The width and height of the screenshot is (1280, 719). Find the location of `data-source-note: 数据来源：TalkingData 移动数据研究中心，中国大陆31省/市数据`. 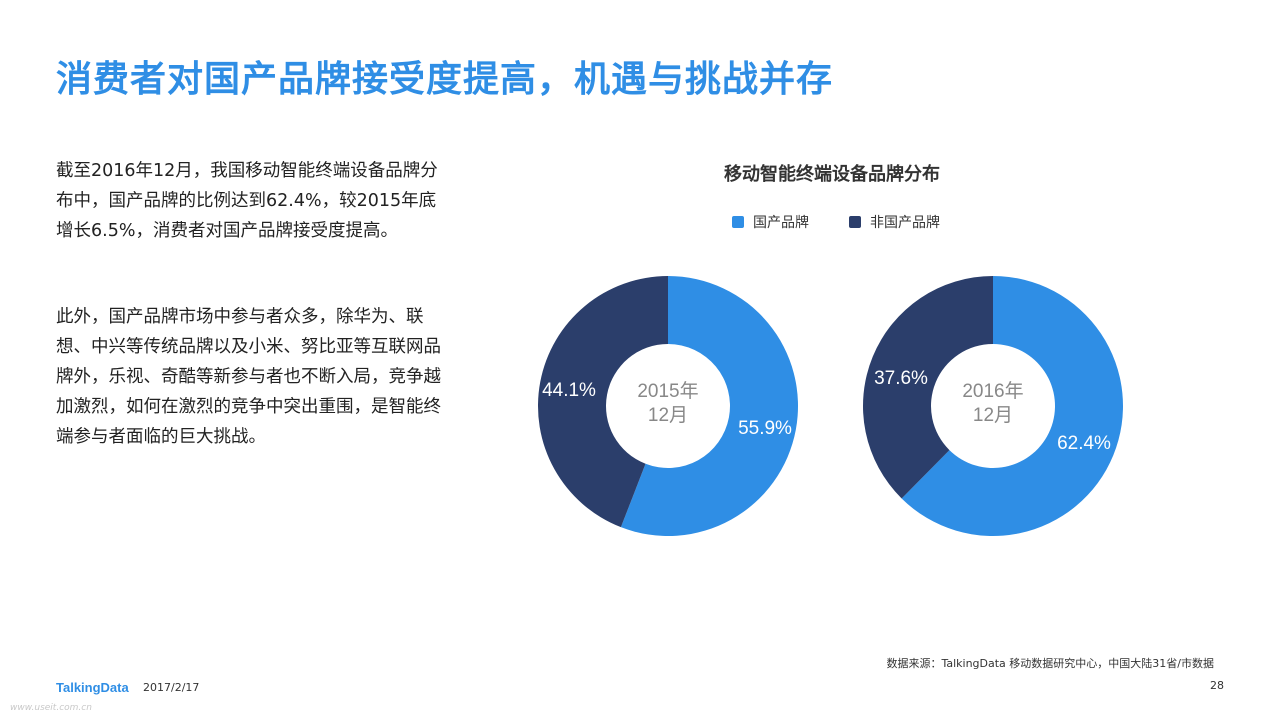

data-source-note: 数据来源：TalkingData 移动数据研究中心，中国大陆31省/市数据 is located at coordinates (1050, 663).